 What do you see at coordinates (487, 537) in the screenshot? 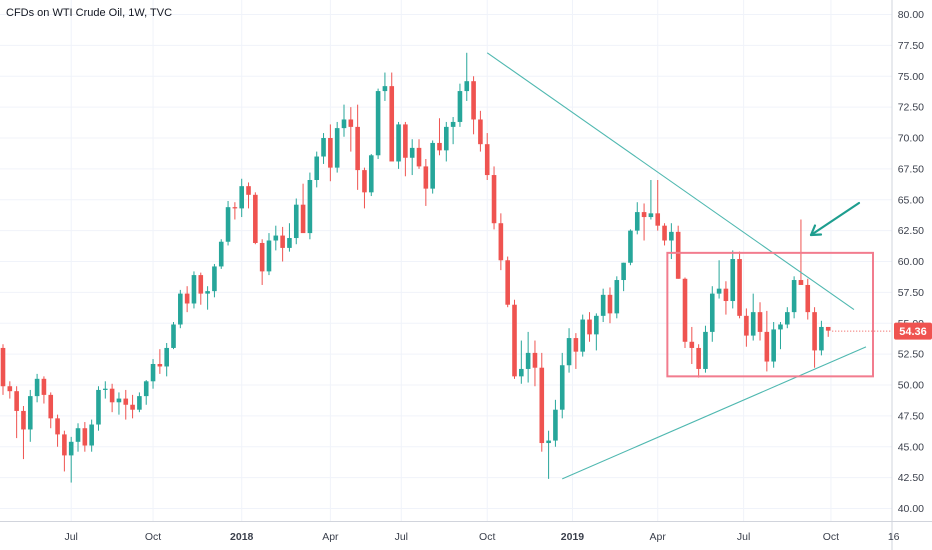
I see `time-tick-label: Oct` at bounding box center [487, 537].